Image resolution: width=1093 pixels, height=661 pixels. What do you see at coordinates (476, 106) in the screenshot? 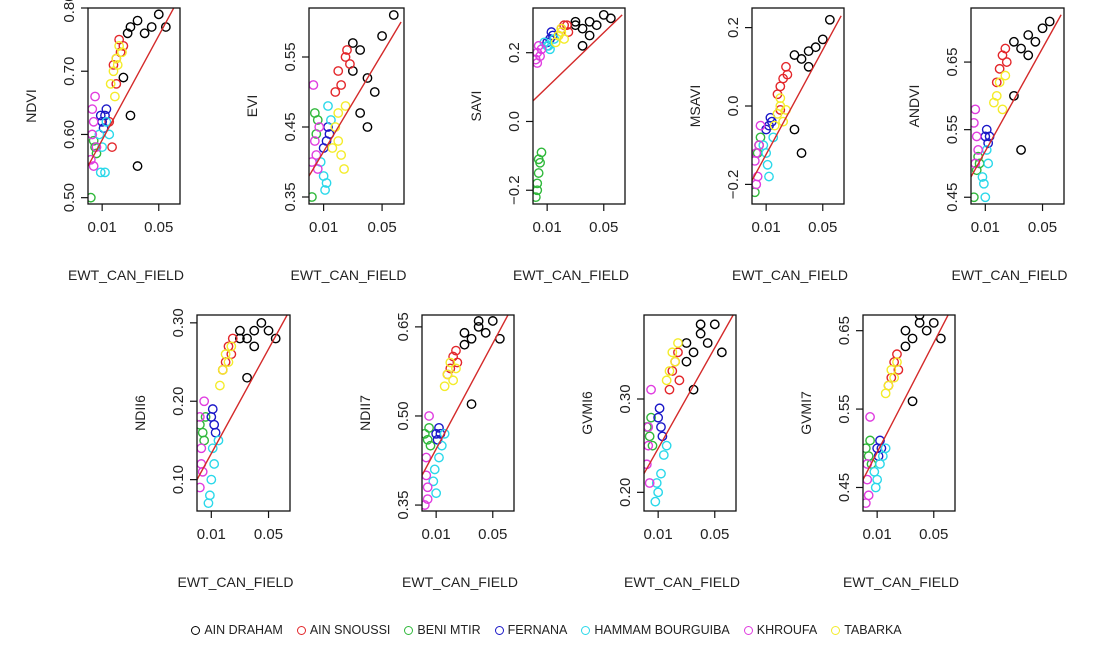
I see `y-axis-label: SAVI` at bounding box center [476, 106].